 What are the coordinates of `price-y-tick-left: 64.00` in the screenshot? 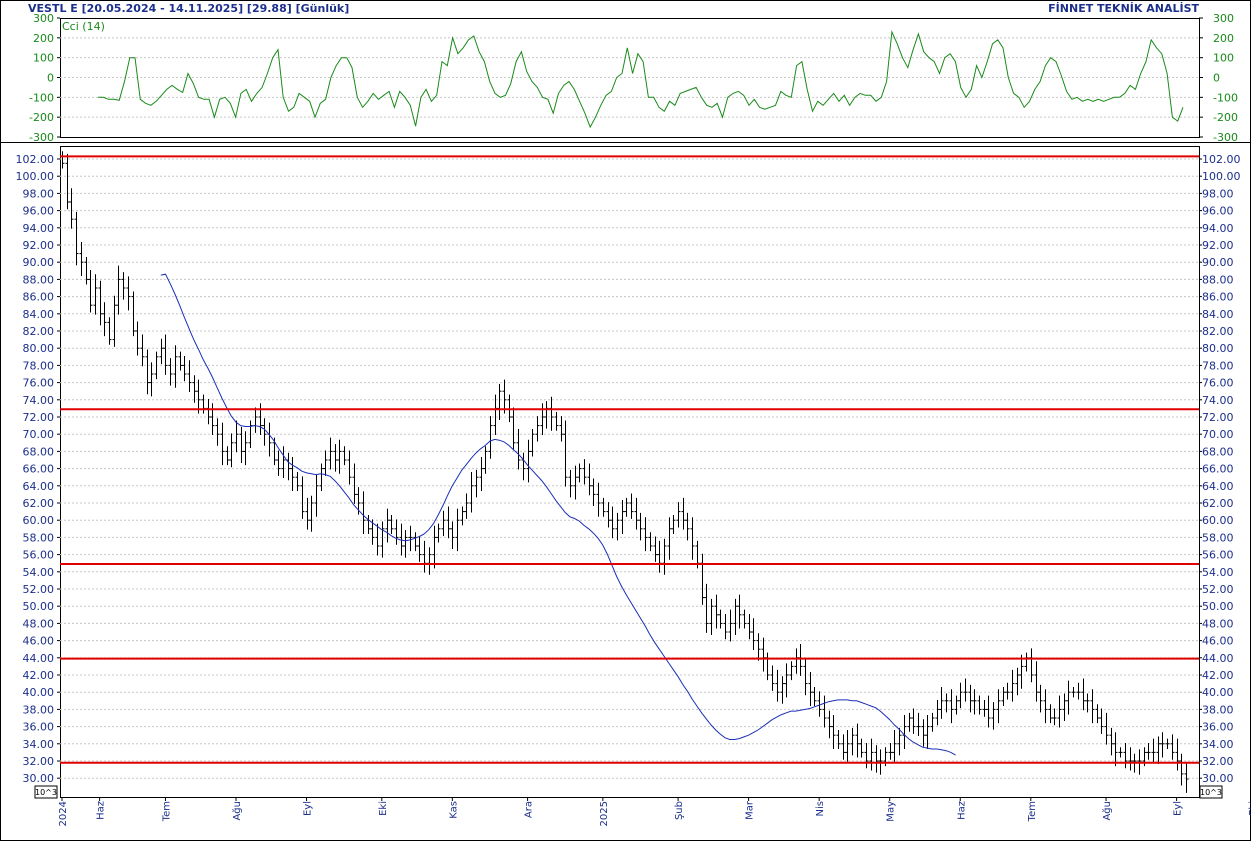 It's located at (39, 486).